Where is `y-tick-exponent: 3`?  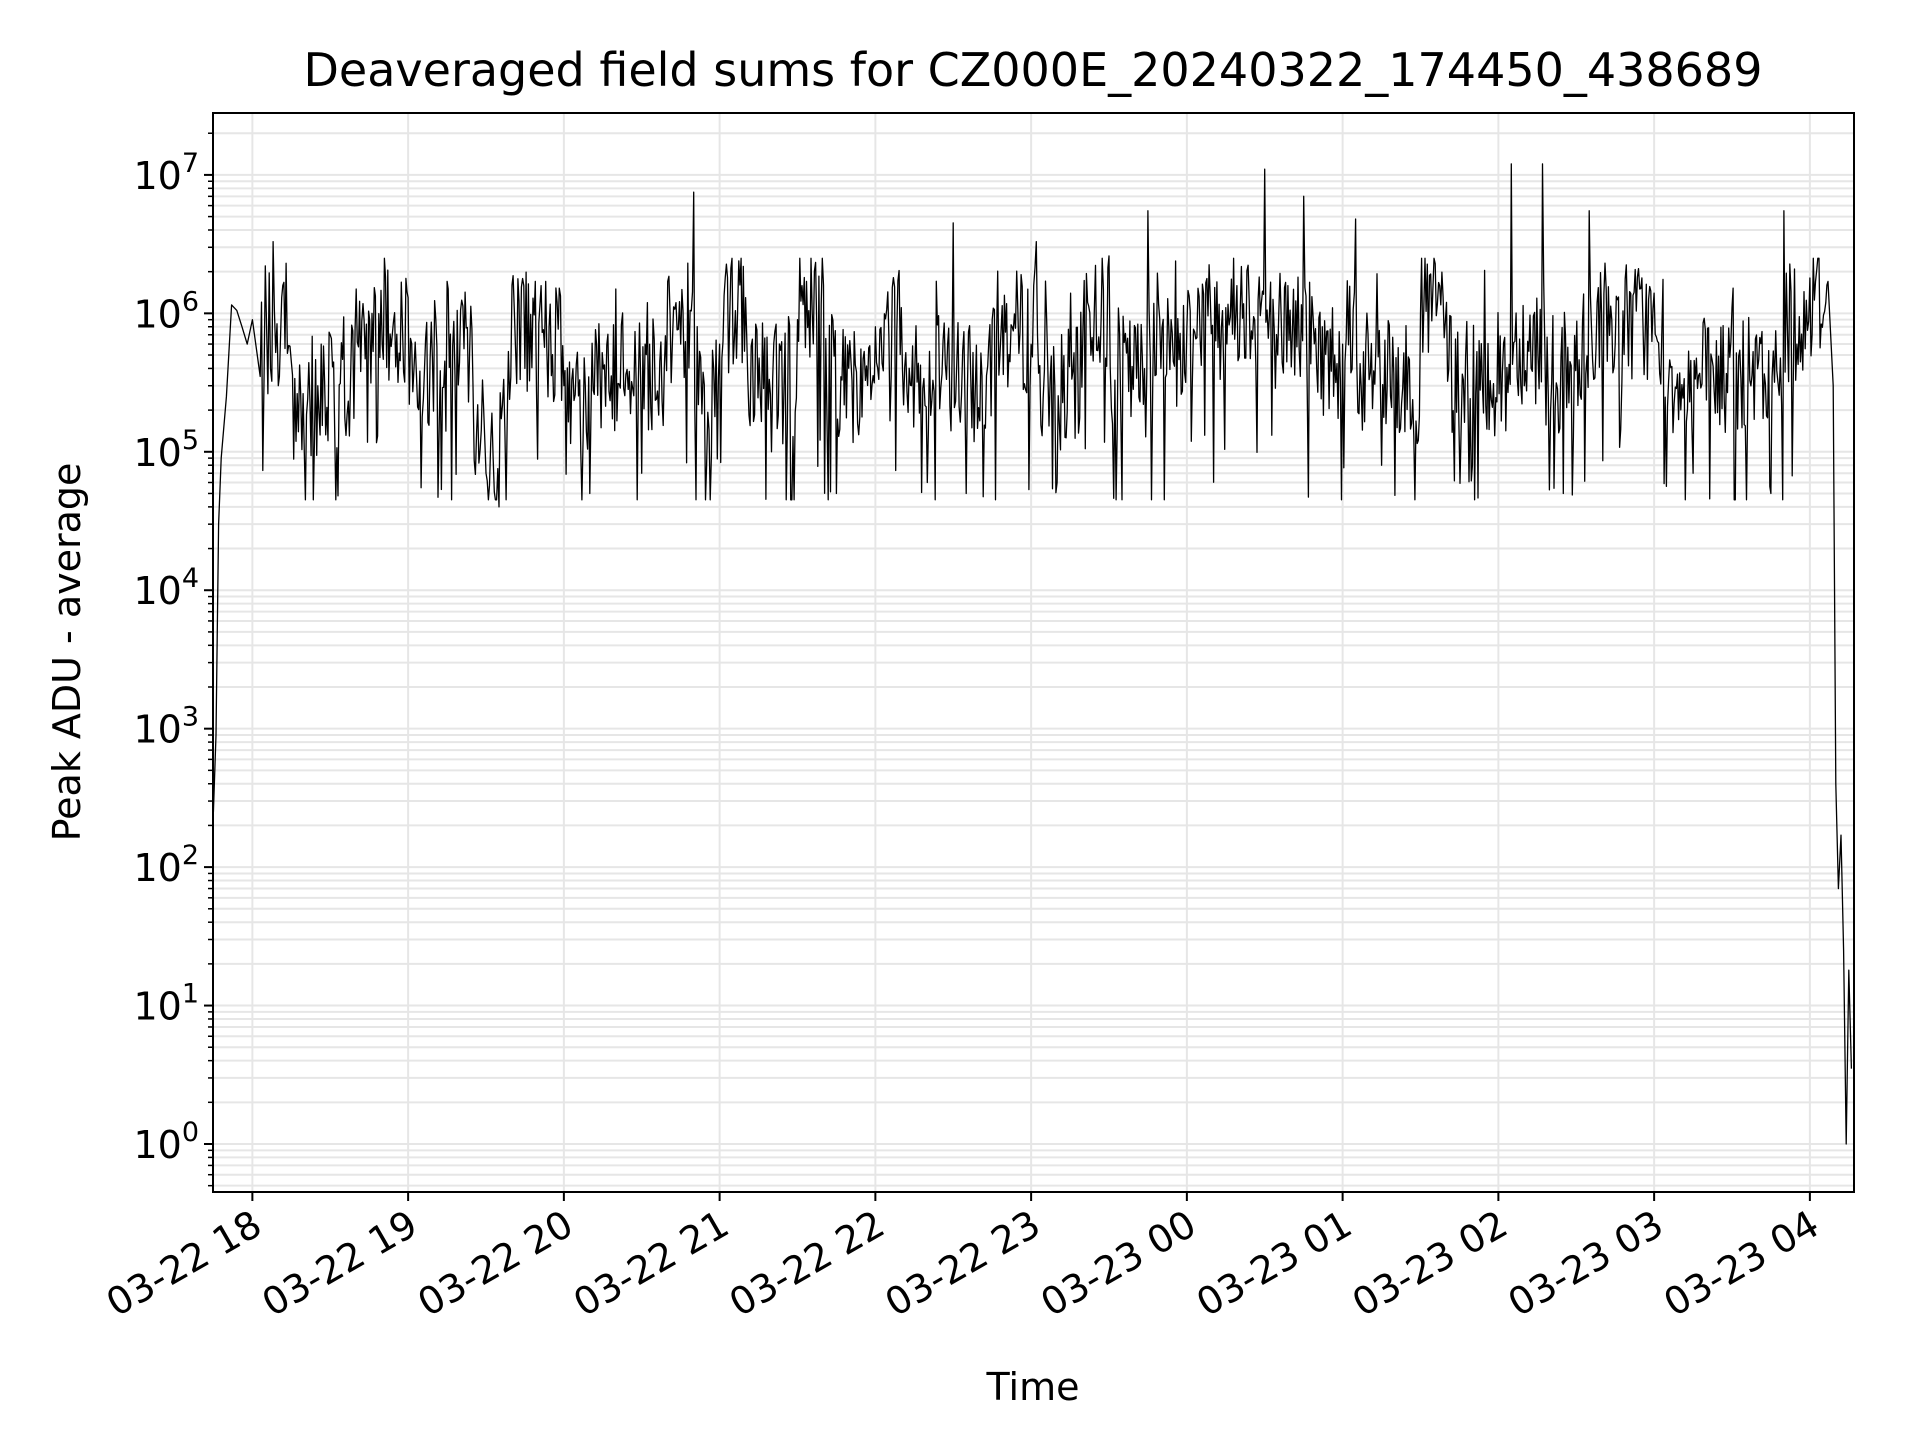 y-tick-exponent: 3 is located at coordinates (190, 717).